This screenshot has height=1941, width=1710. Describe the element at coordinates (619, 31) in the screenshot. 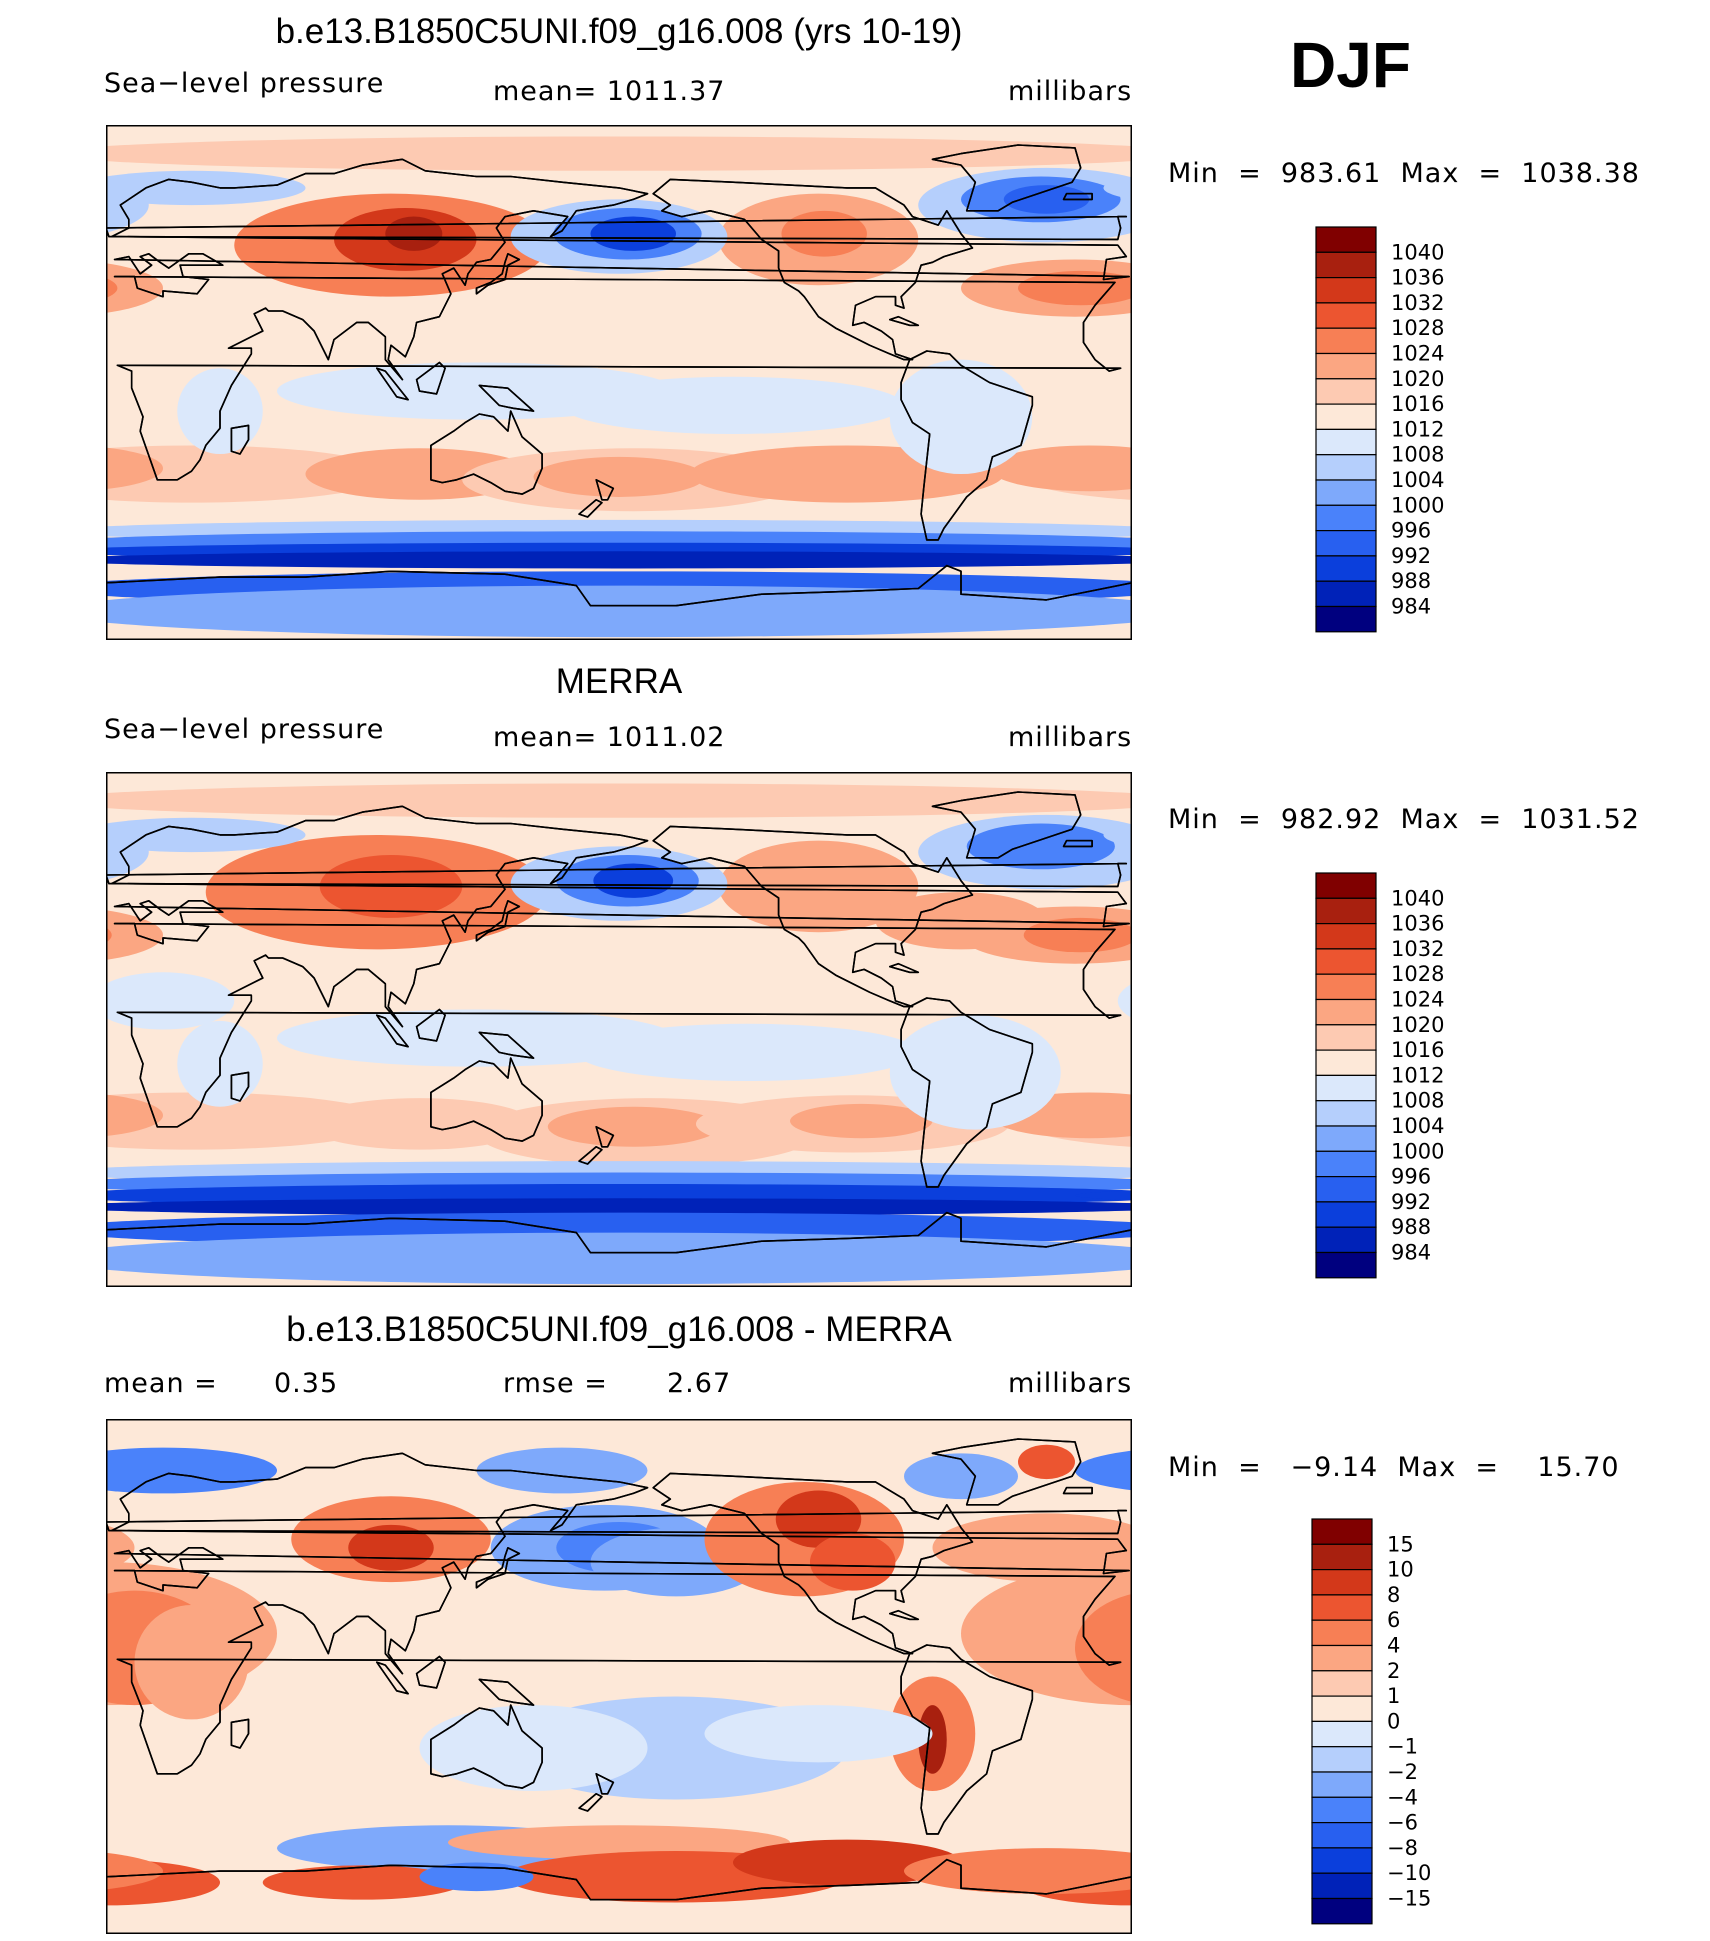

I see `panel-1-title: b.e13.B1850C5UNI.f09_g16.008 (yrs 10-19)` at that location.